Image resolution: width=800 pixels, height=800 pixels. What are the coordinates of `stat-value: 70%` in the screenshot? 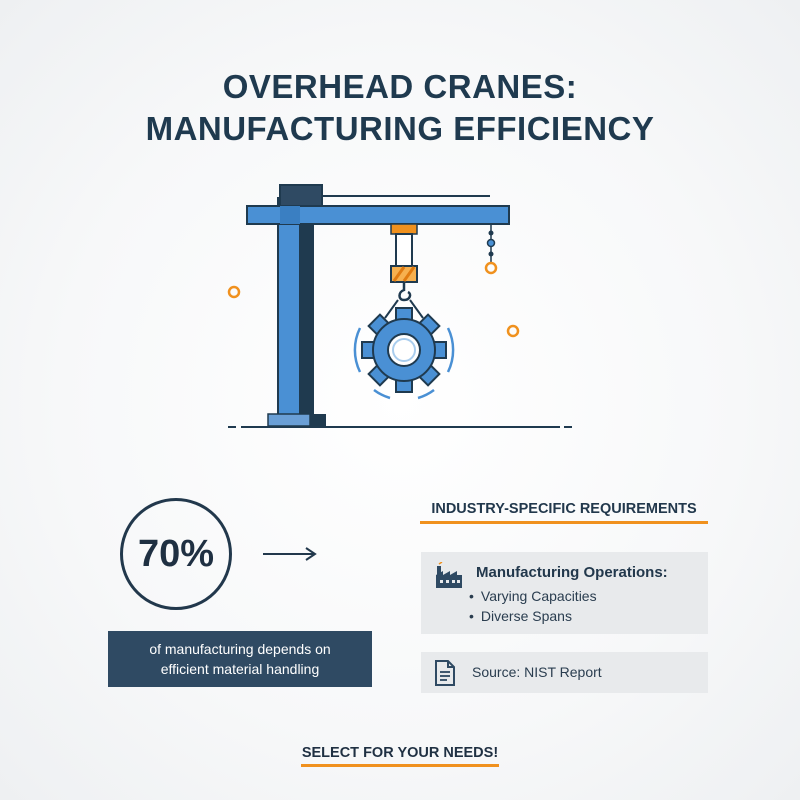 It's located at (176, 553).